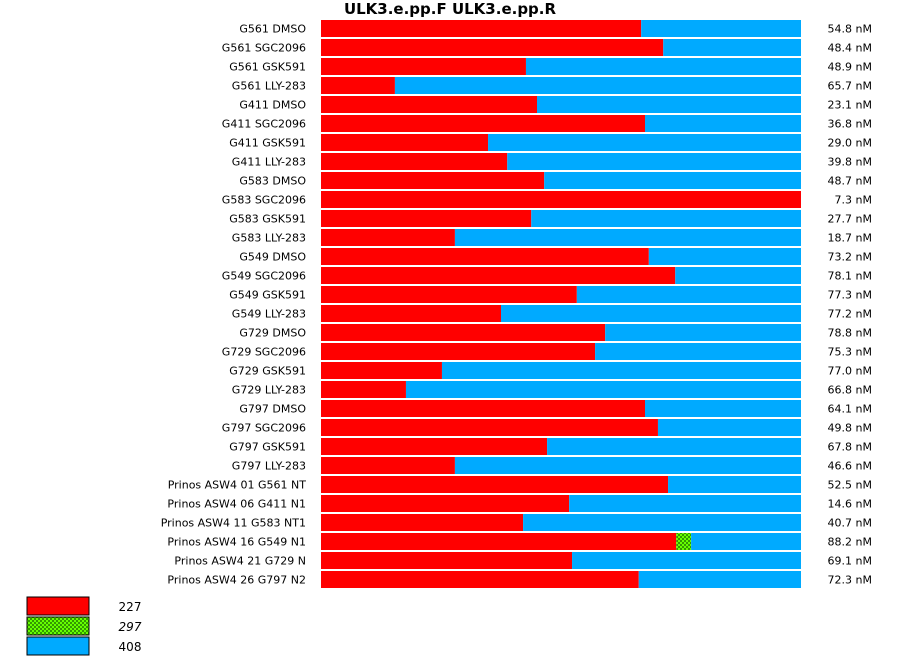 The height and width of the screenshot is (660, 900). I want to click on bar-row: G549 LLY-283 77.2 nM, so click(552, 313).